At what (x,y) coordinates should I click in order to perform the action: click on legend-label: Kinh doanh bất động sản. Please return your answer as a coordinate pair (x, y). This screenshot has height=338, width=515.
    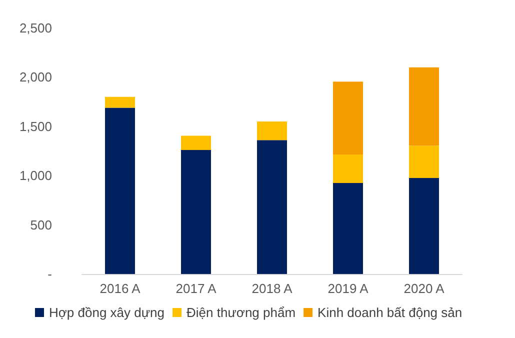
    Looking at the image, I should click on (390, 312).